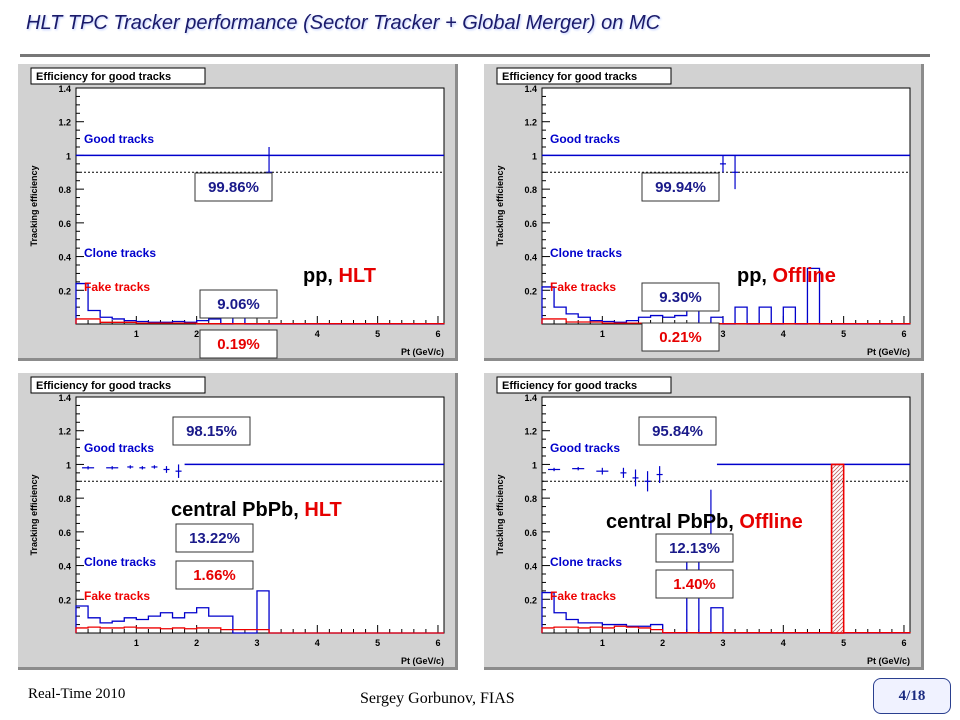 The width and height of the screenshot is (960, 720). I want to click on value-good-tracks: 95.84%, so click(677, 431).